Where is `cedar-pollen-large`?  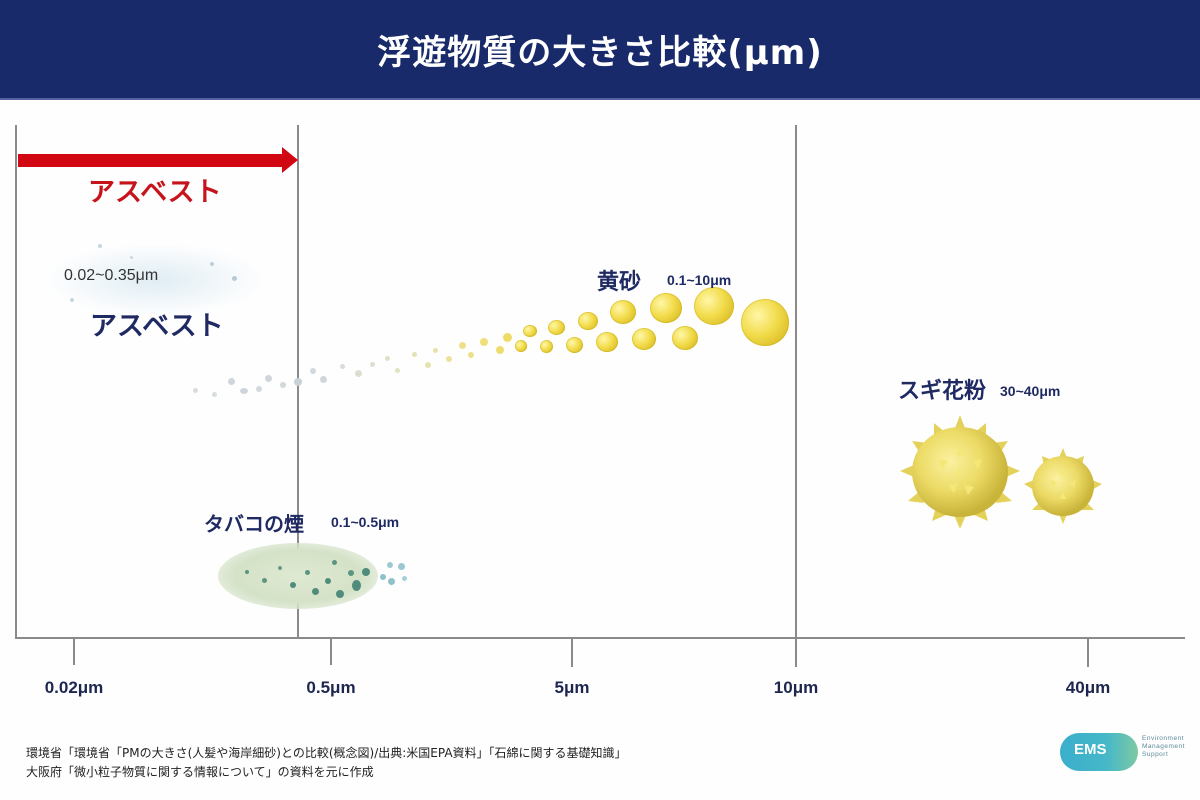 cedar-pollen-large is located at coordinates (960, 472).